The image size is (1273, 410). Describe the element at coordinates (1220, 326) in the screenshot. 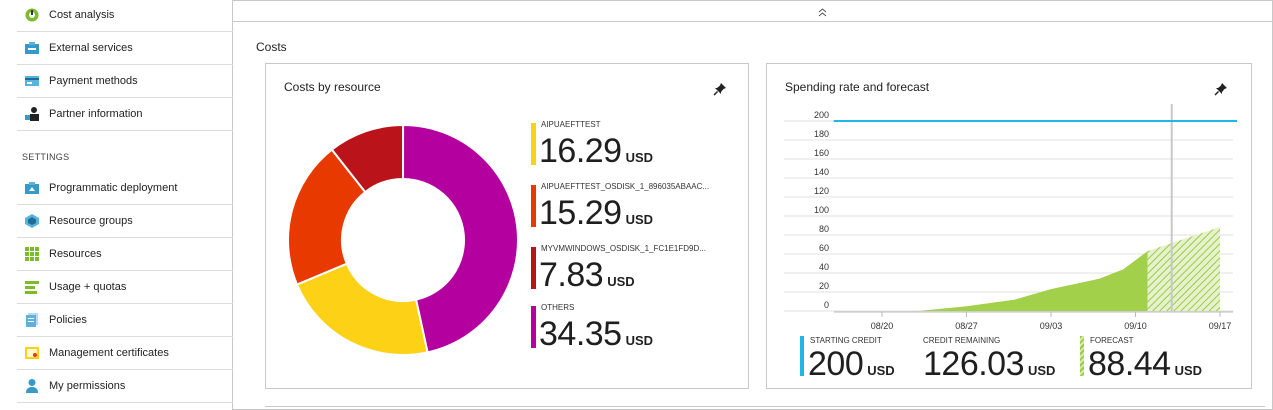

I see `x-tick-label: 09/17` at that location.